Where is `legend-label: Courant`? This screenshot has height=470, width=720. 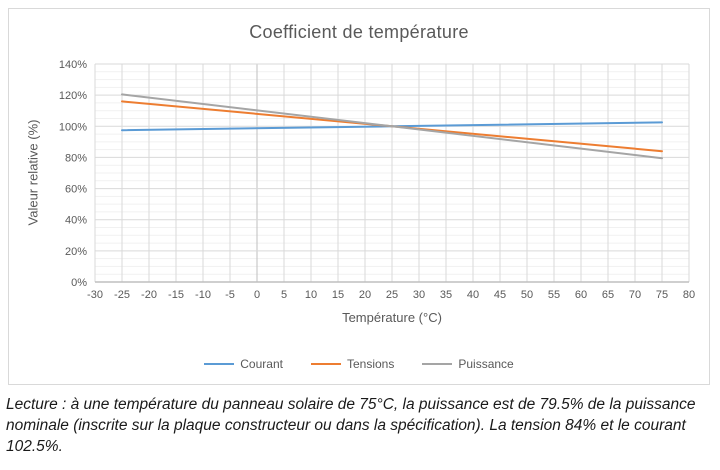
legend-label: Courant is located at coordinates (261, 364).